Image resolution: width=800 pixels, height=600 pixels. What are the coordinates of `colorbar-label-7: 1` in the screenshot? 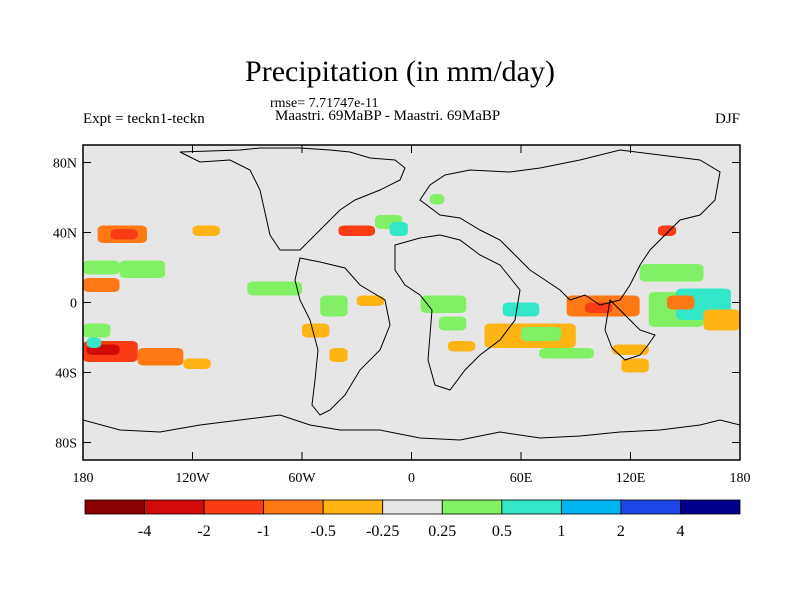 It's located at (561, 531).